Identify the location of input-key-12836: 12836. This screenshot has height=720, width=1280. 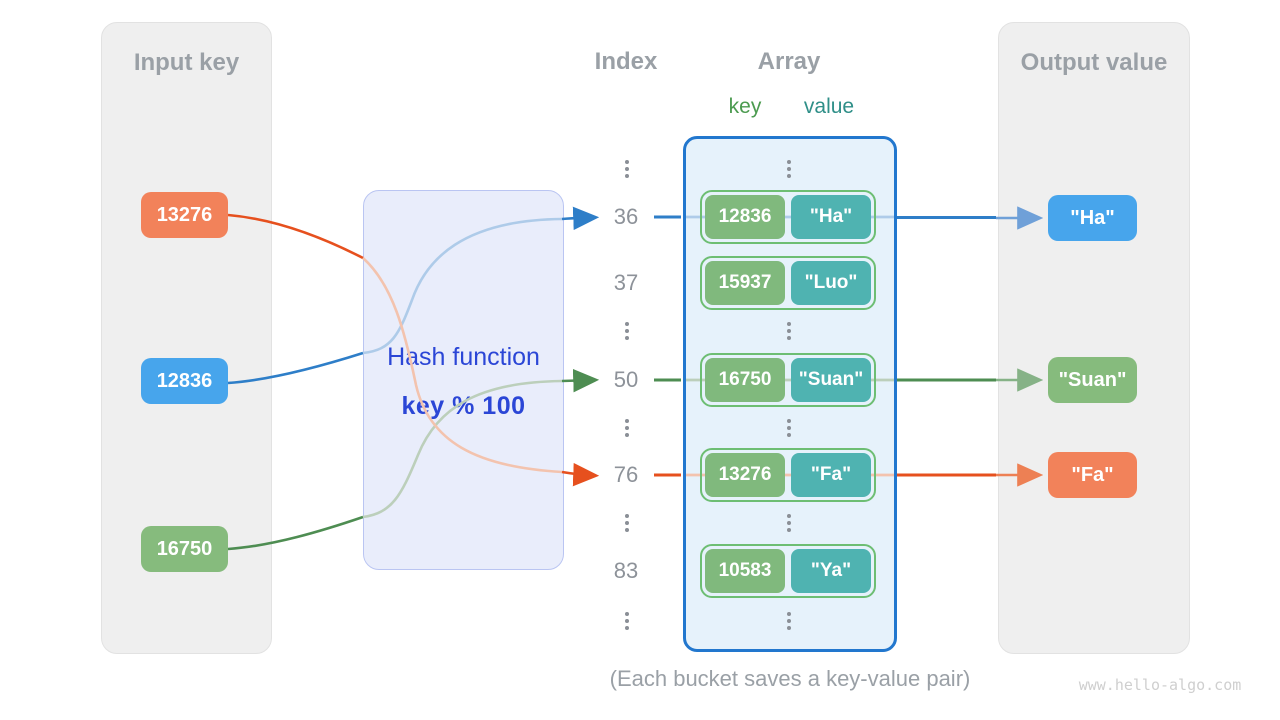
(184, 381).